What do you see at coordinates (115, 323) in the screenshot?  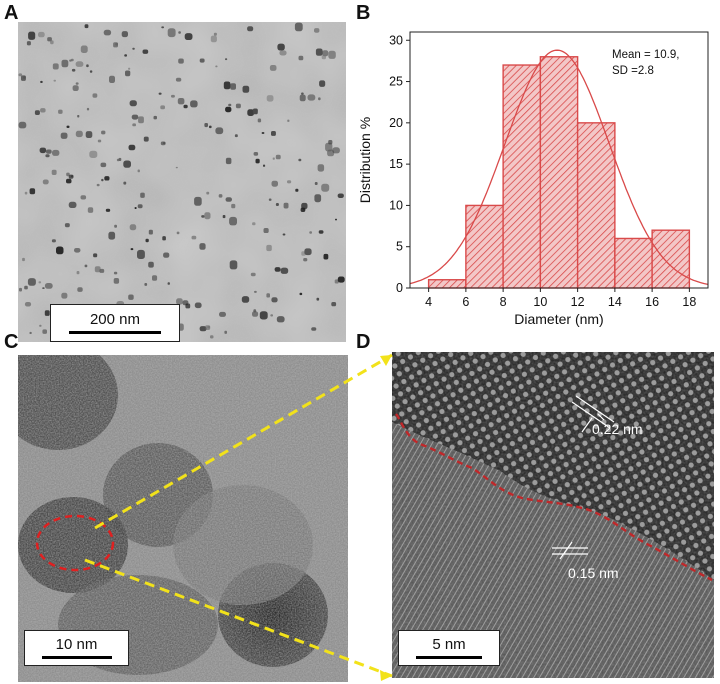 I see `scalebar-a: 200 nm` at bounding box center [115, 323].